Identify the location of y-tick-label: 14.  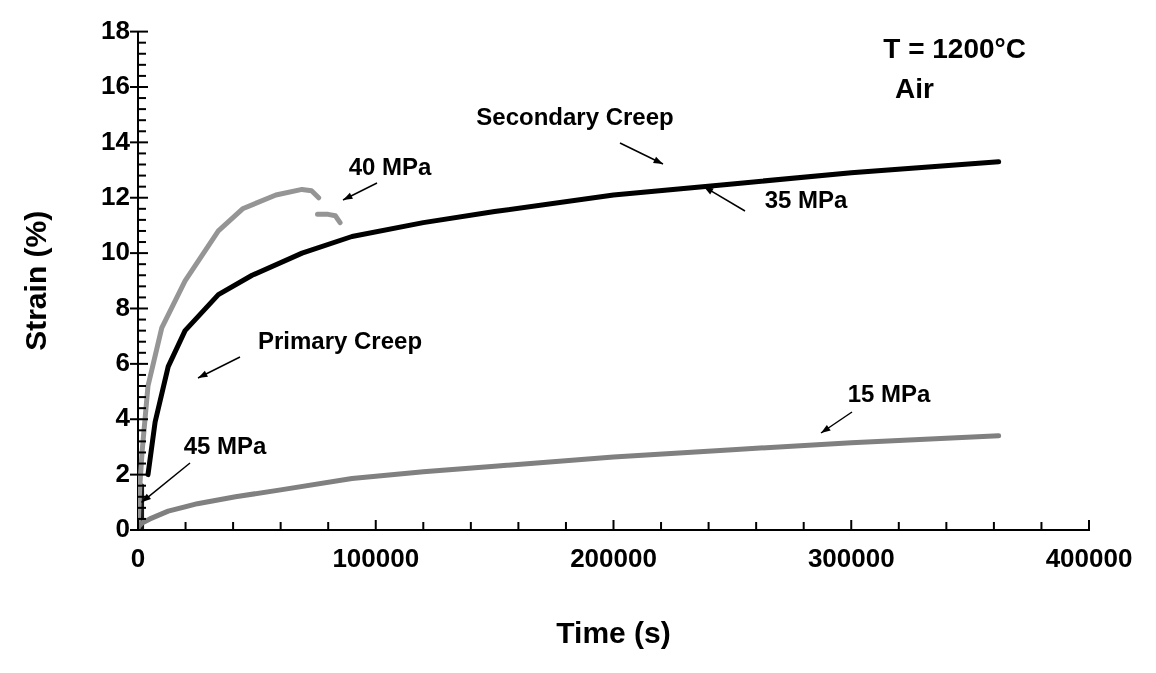
(116, 140).